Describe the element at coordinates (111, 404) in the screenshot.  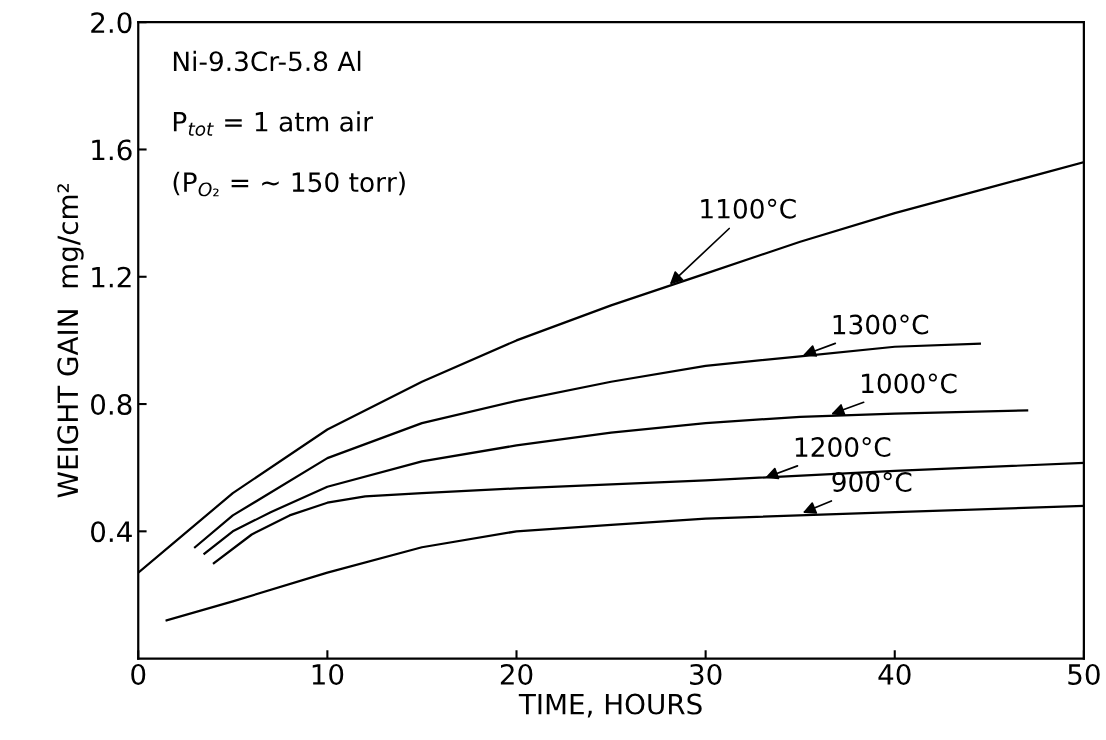
I see `y-tick-label: 0.8` at that location.